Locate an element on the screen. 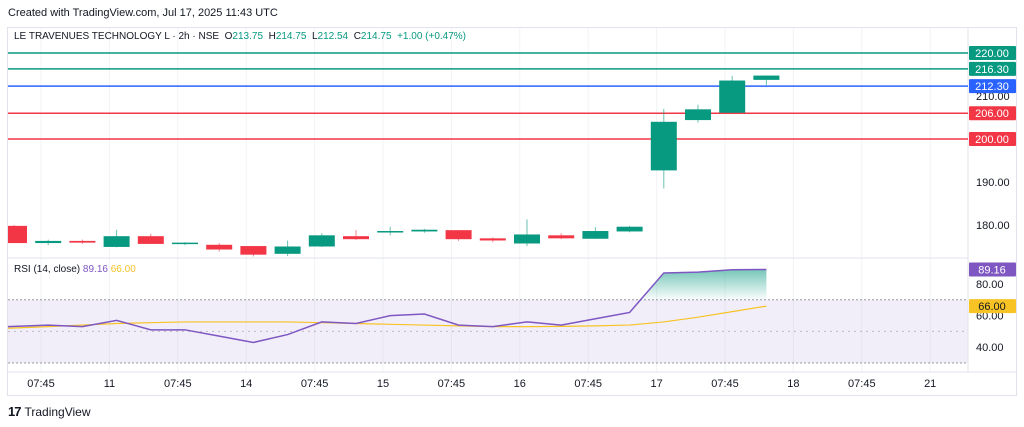 Image resolution: width=1024 pixels, height=427 pixels. price-line-label: 206.00 is located at coordinates (992, 114).